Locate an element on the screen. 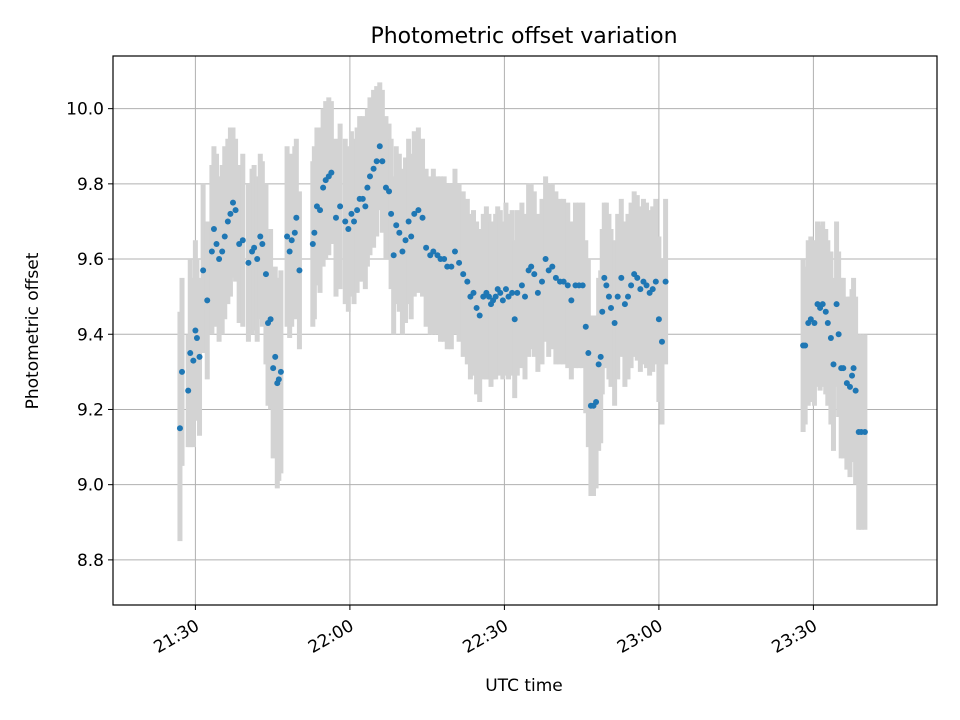 The width and height of the screenshot is (960, 720). x-tick-label: 23:30 is located at coordinates (794, 637).